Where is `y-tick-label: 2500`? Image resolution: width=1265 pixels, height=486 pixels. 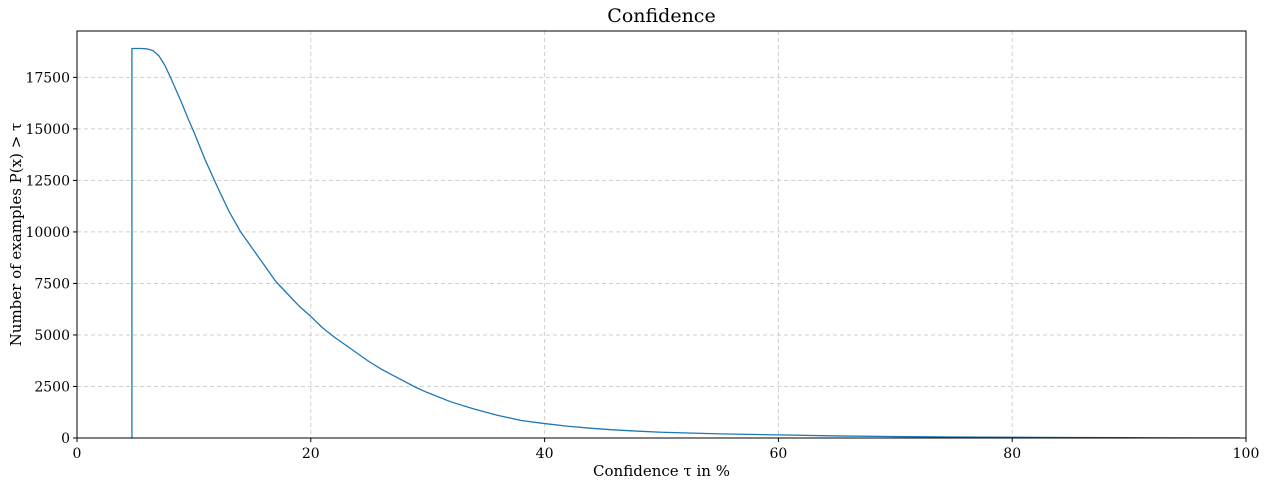
y-tick-label: 2500 is located at coordinates (52, 387).